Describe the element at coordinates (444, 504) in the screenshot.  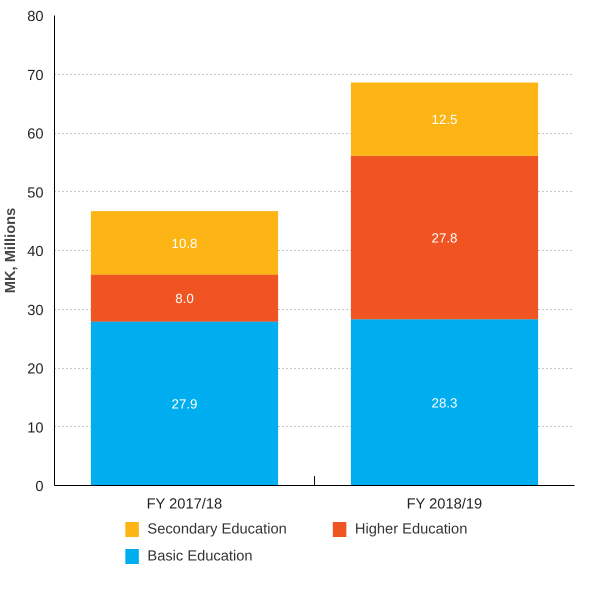
I see `x-tick-label: FY 2018/19` at that location.